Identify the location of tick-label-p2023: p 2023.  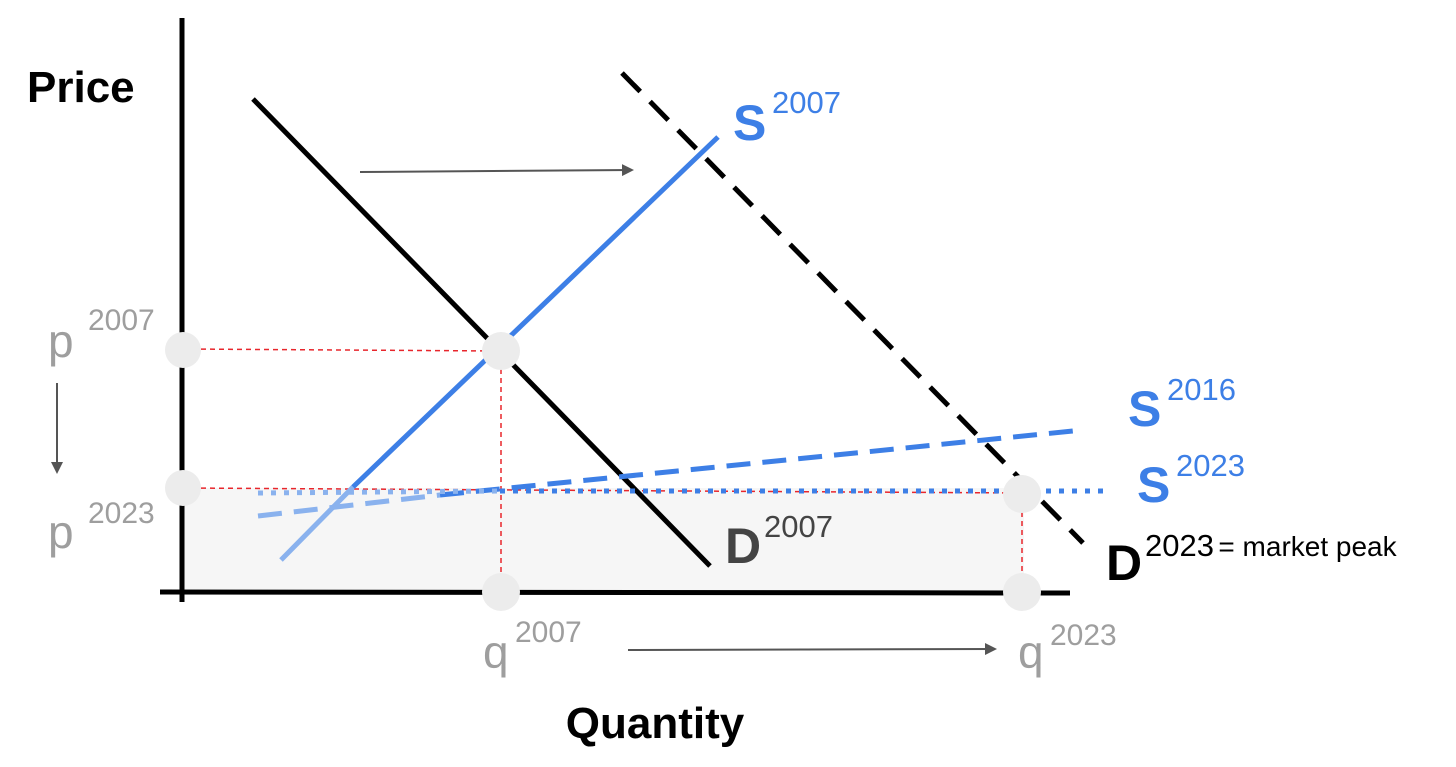
(101, 527).